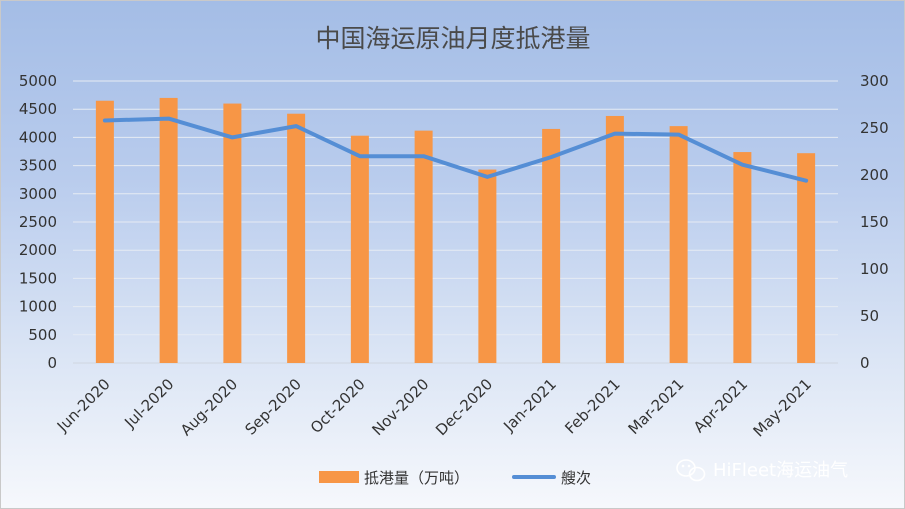  What do you see at coordinates (209, 407) in the screenshot?
I see `x-tick-label: Aug-2020` at bounding box center [209, 407].